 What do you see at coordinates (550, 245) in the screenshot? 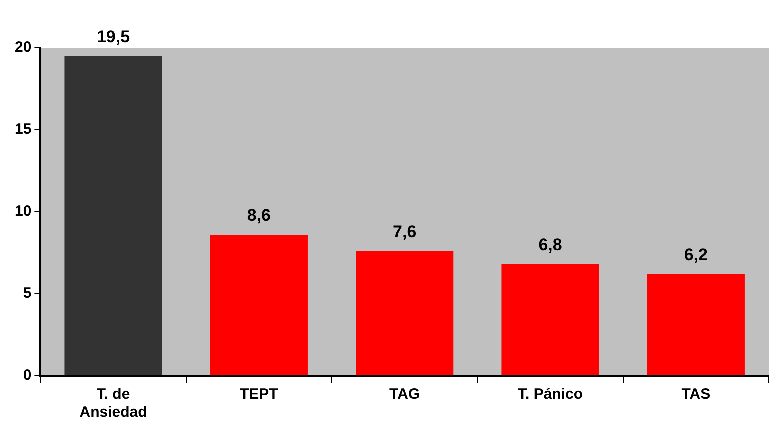
I see `data-label: 6,8` at bounding box center [550, 245].